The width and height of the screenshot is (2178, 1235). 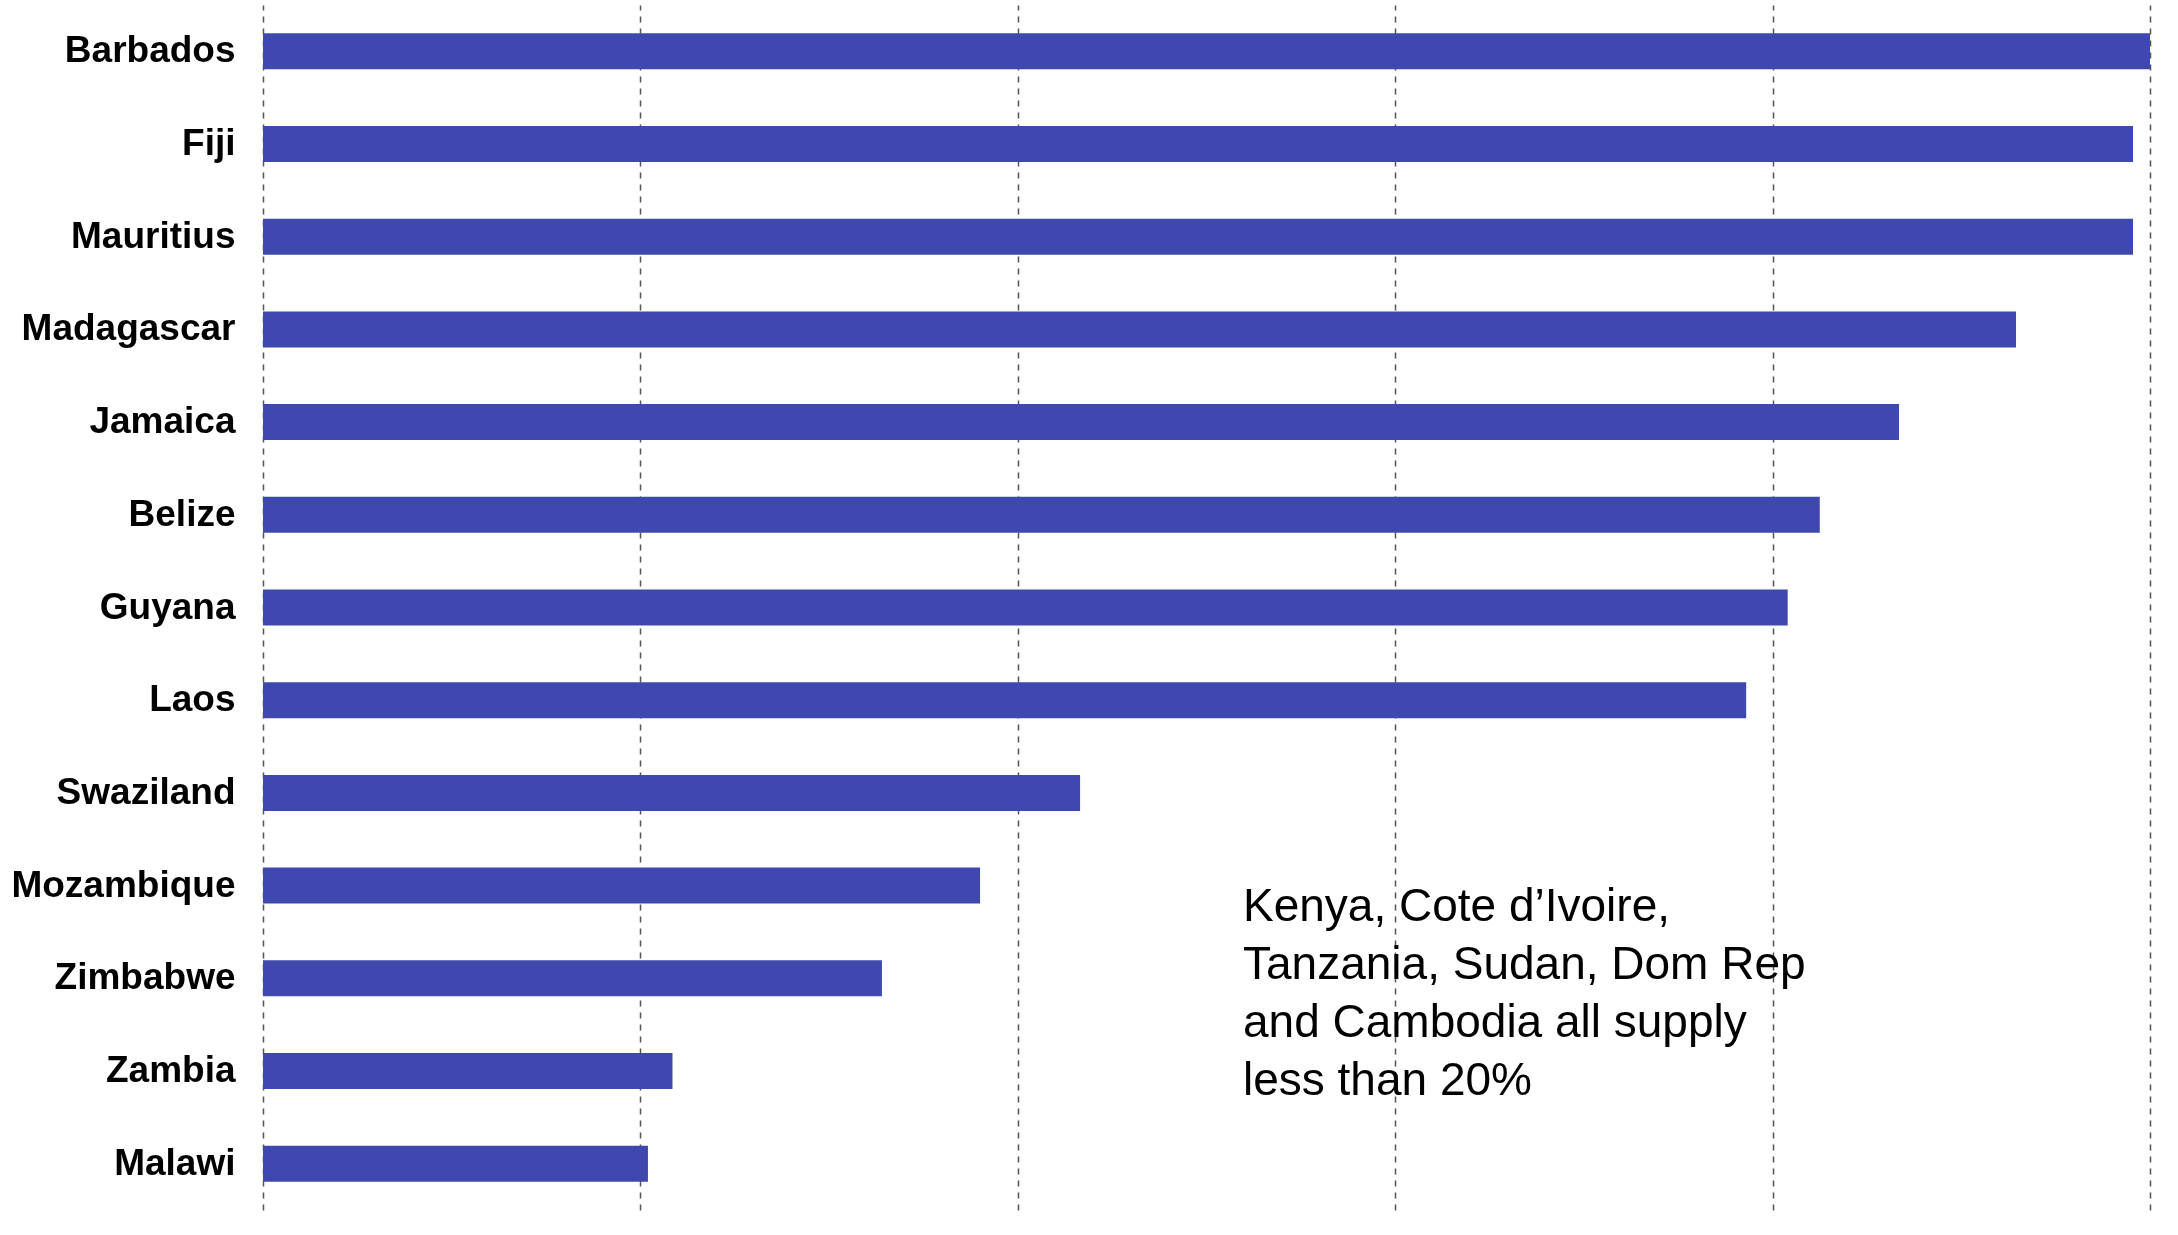 What do you see at coordinates (128, 328) in the screenshot?
I see `y-tick-label: Madagascar` at bounding box center [128, 328].